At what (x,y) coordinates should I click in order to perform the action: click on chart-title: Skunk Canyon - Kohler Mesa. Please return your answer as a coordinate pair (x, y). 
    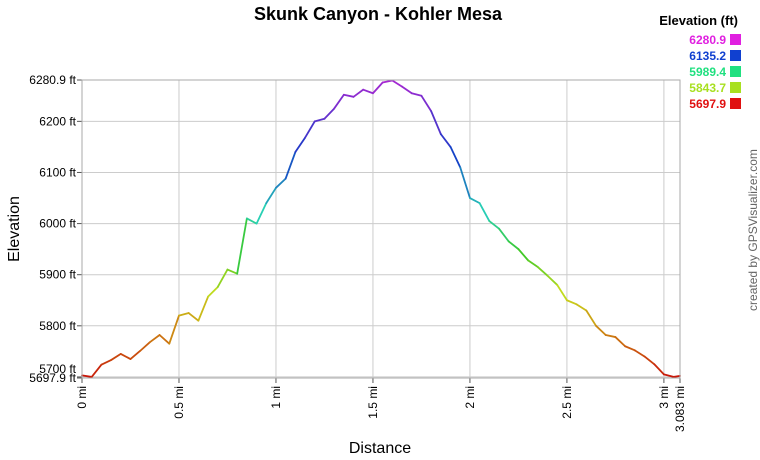
    Looking at the image, I should click on (378, 14).